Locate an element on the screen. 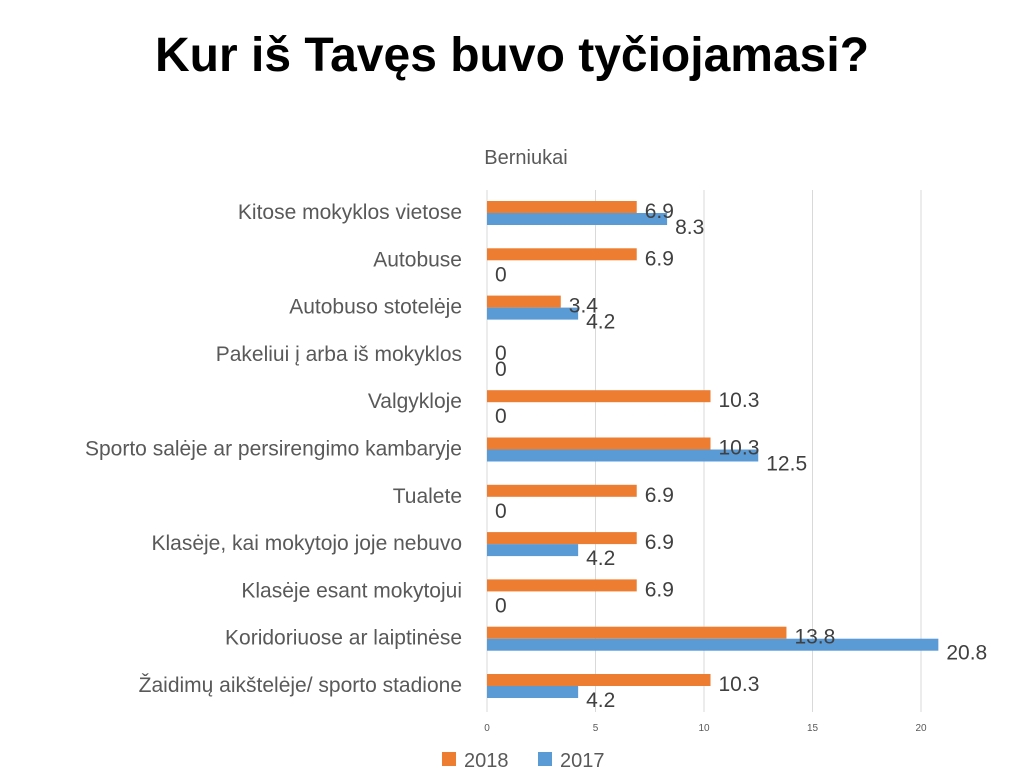 This screenshot has height=768, width=1024. category-label: Klasėje, kai mokytojo joje nebuvo is located at coordinates (306, 543).